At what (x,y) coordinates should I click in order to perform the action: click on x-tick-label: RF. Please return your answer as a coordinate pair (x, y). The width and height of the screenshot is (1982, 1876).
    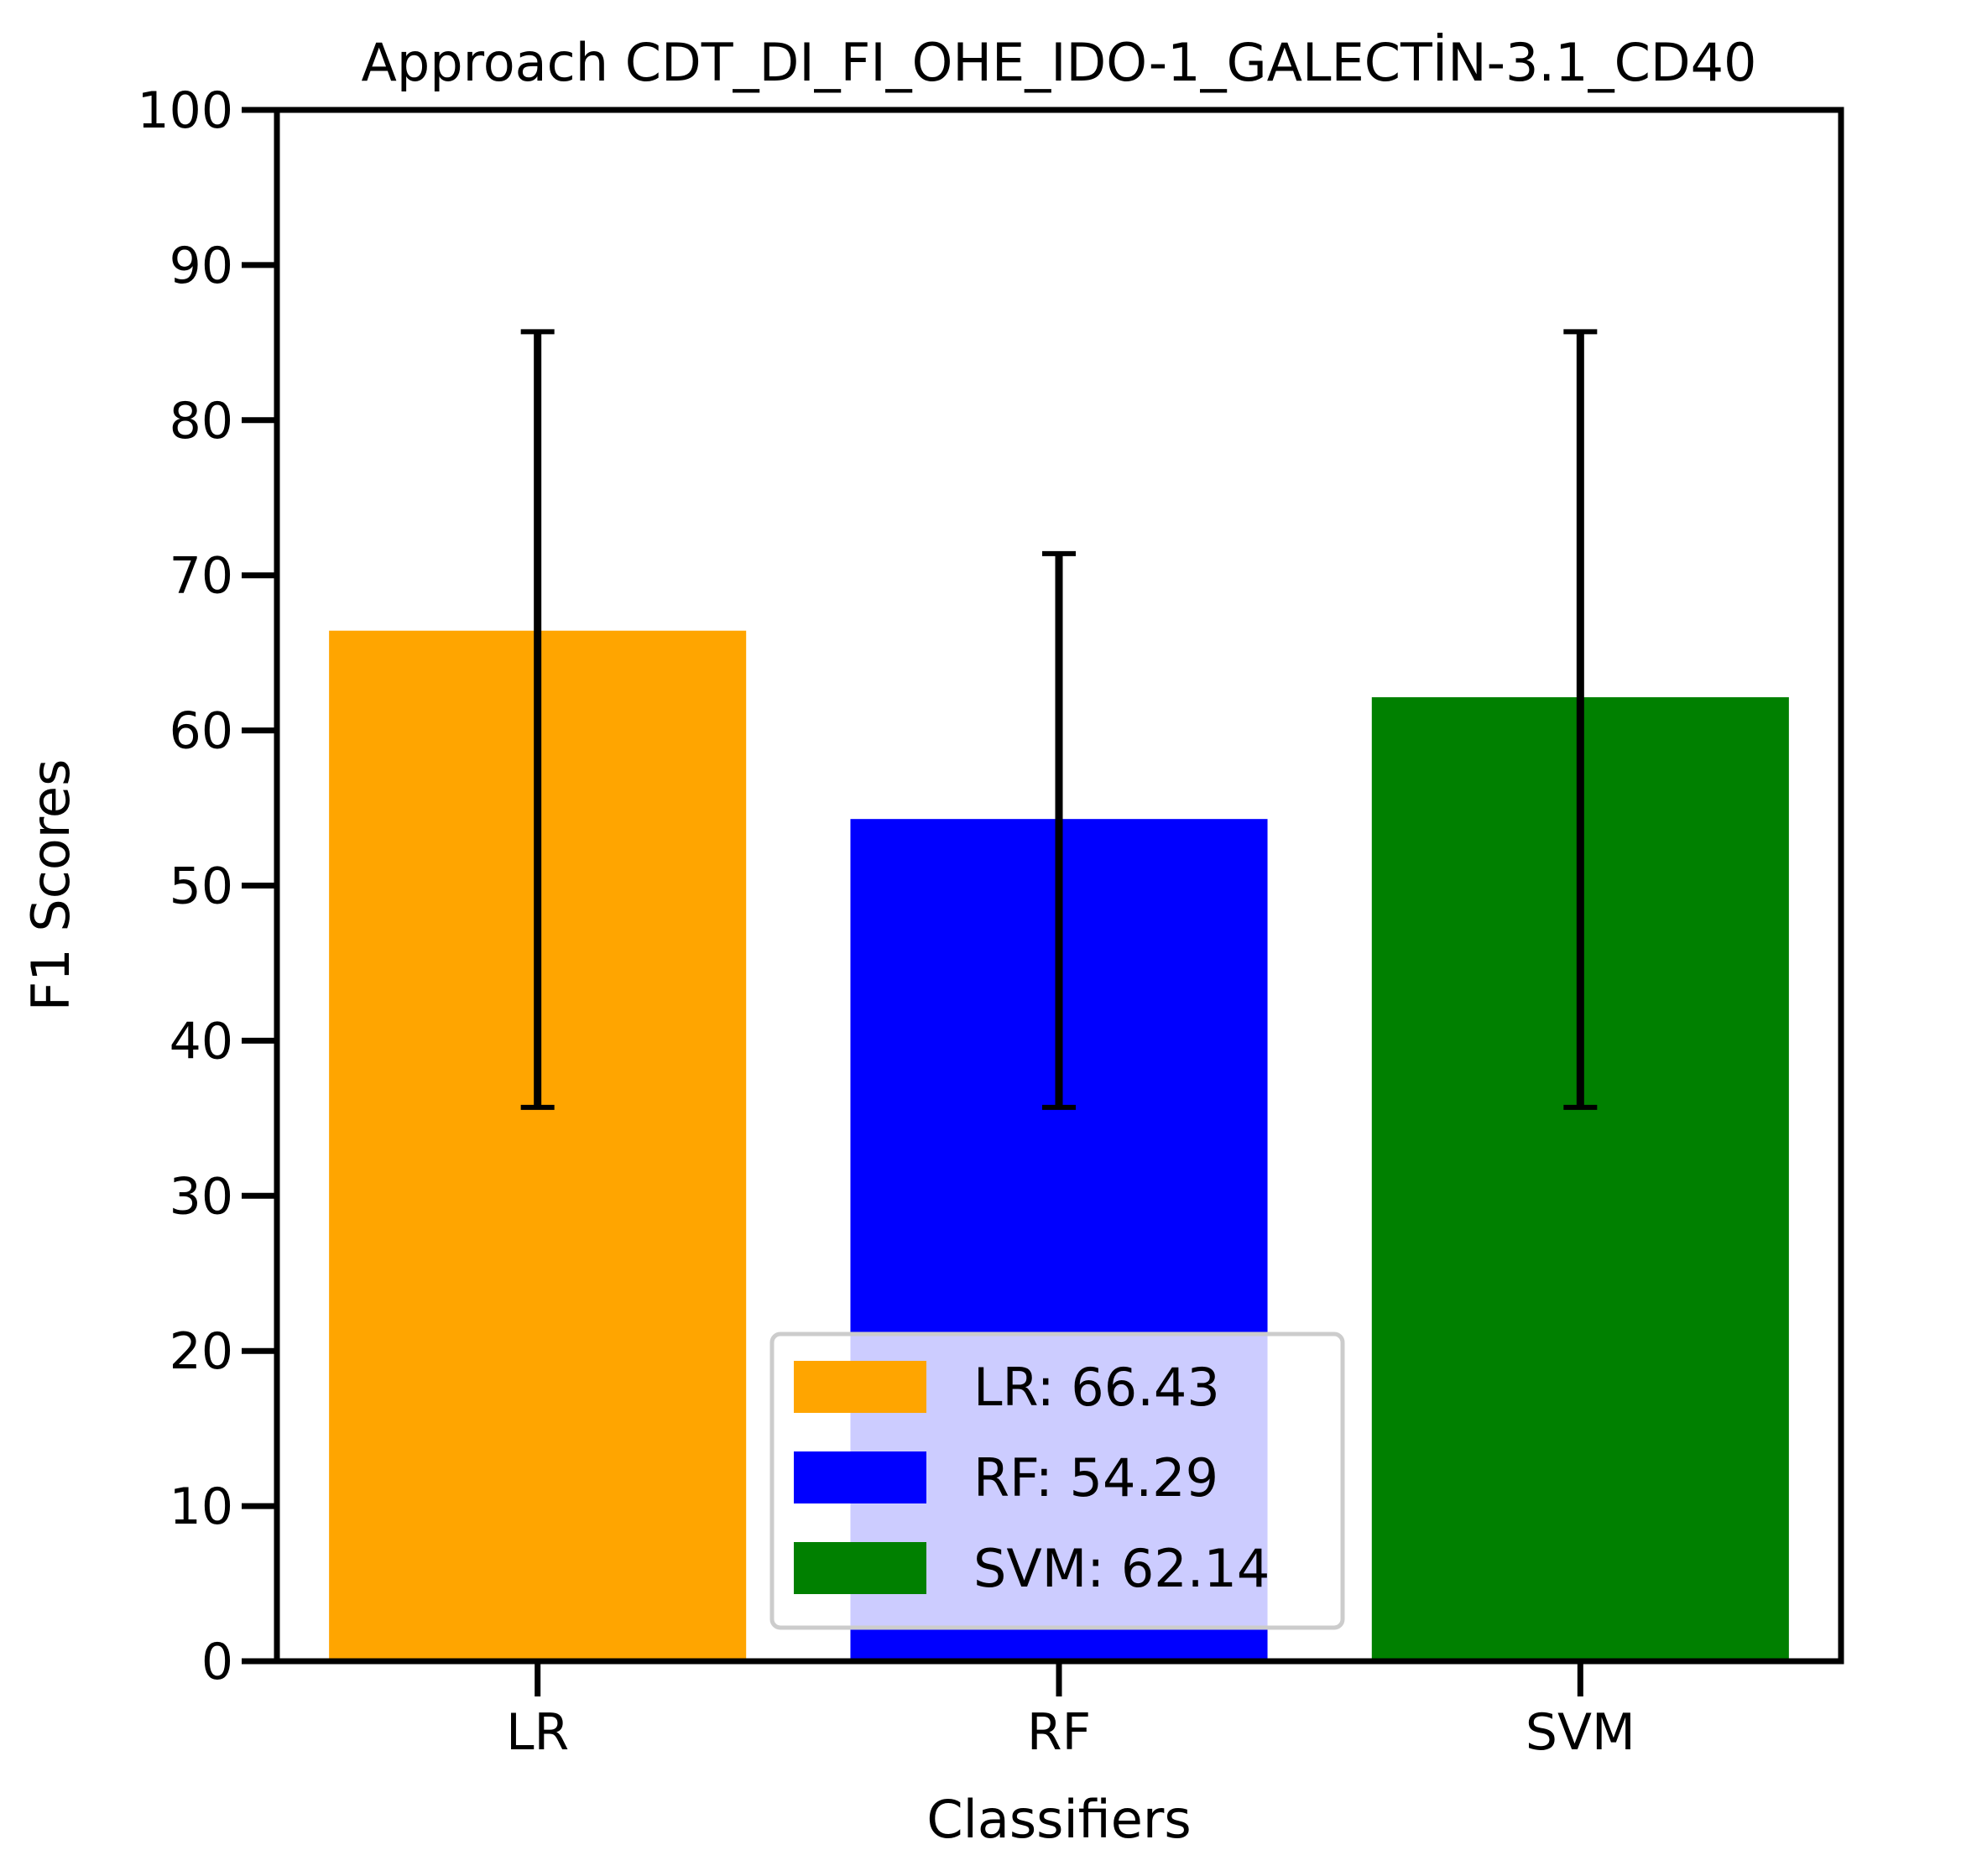
    Looking at the image, I should click on (1059, 1732).